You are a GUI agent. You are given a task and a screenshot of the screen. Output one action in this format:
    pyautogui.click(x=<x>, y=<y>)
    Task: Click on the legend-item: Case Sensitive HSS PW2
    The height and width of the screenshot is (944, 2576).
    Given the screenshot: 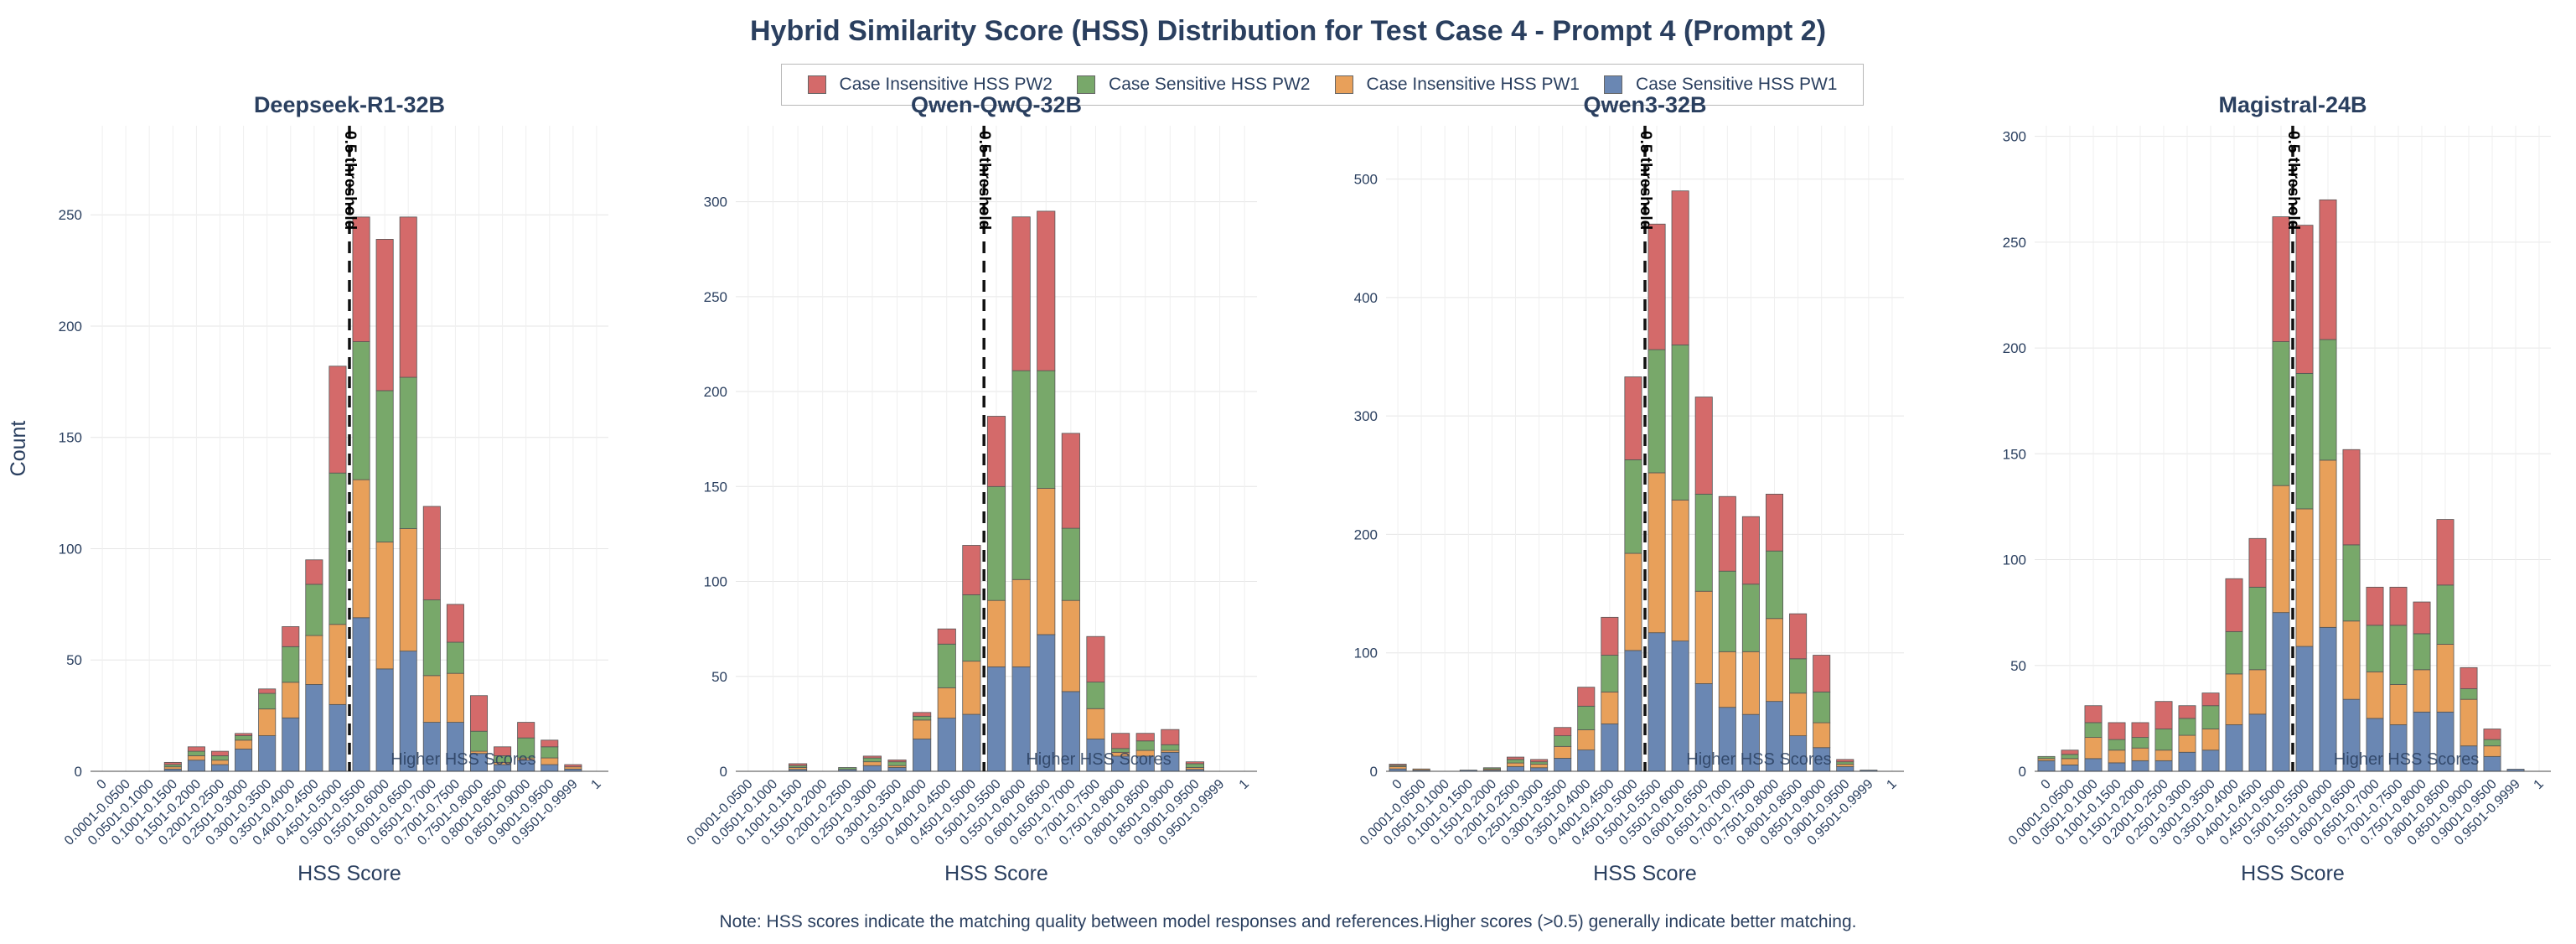 What is the action you would take?
    pyautogui.click(x=1193, y=85)
    